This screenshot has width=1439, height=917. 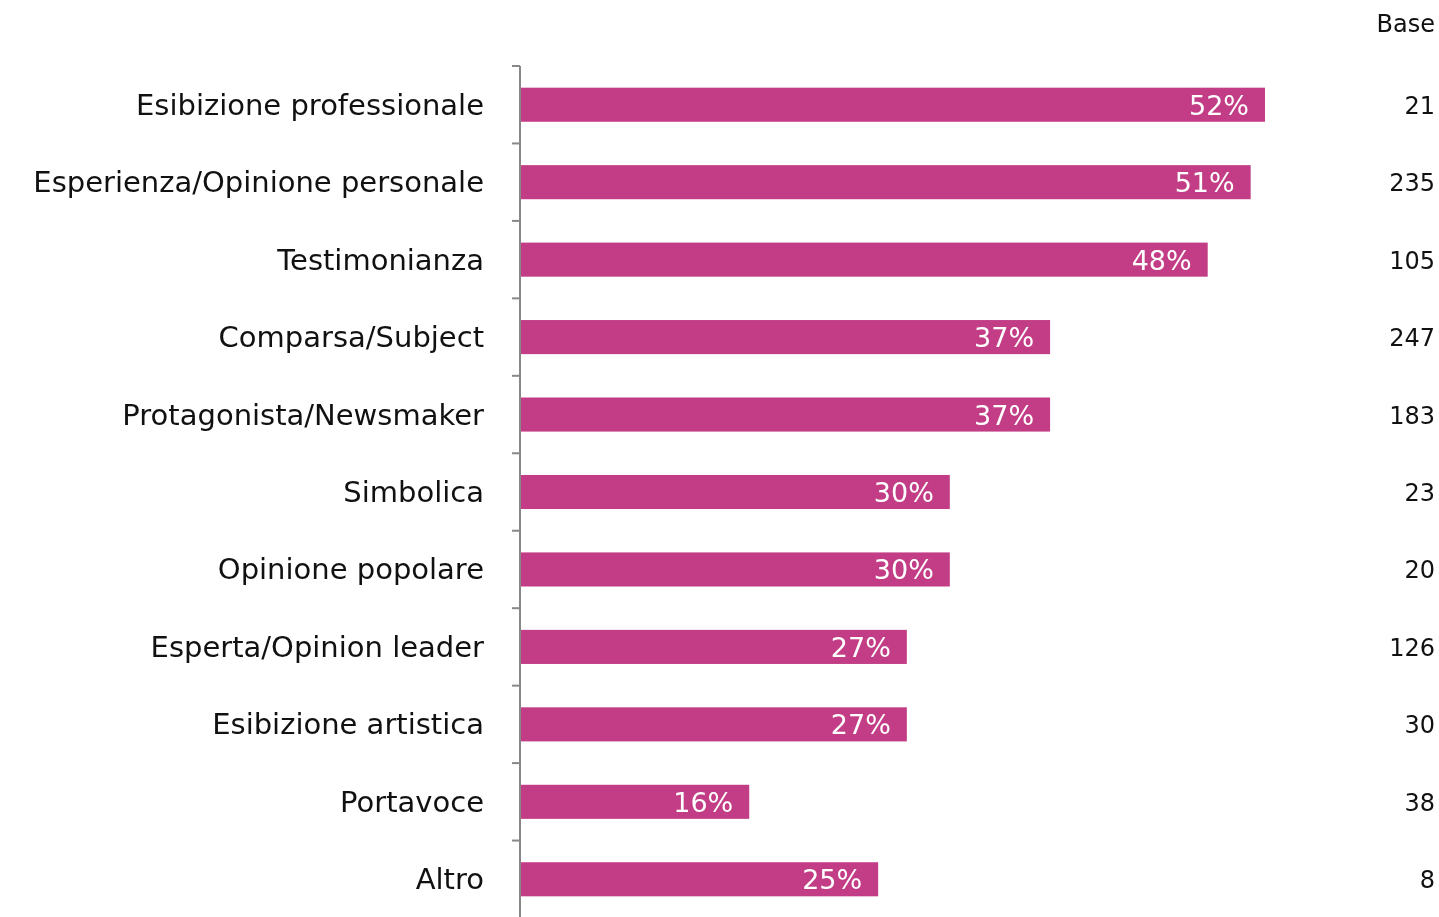 What do you see at coordinates (412, 801) in the screenshot?
I see `y-tick-label: Portavoce` at bounding box center [412, 801].